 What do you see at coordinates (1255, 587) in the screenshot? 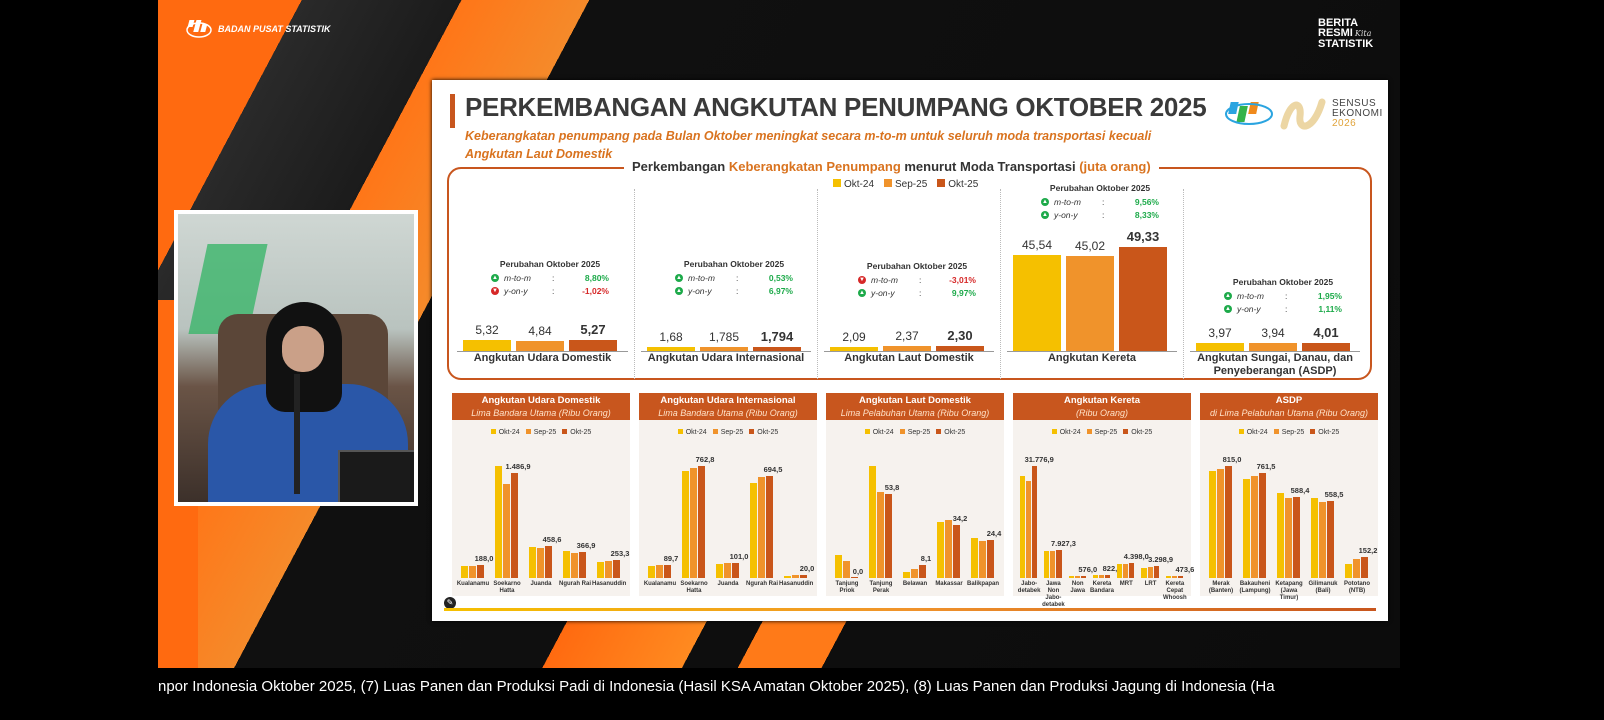
I see `category-label: Bakauheni (Lampung)` at bounding box center [1255, 587].